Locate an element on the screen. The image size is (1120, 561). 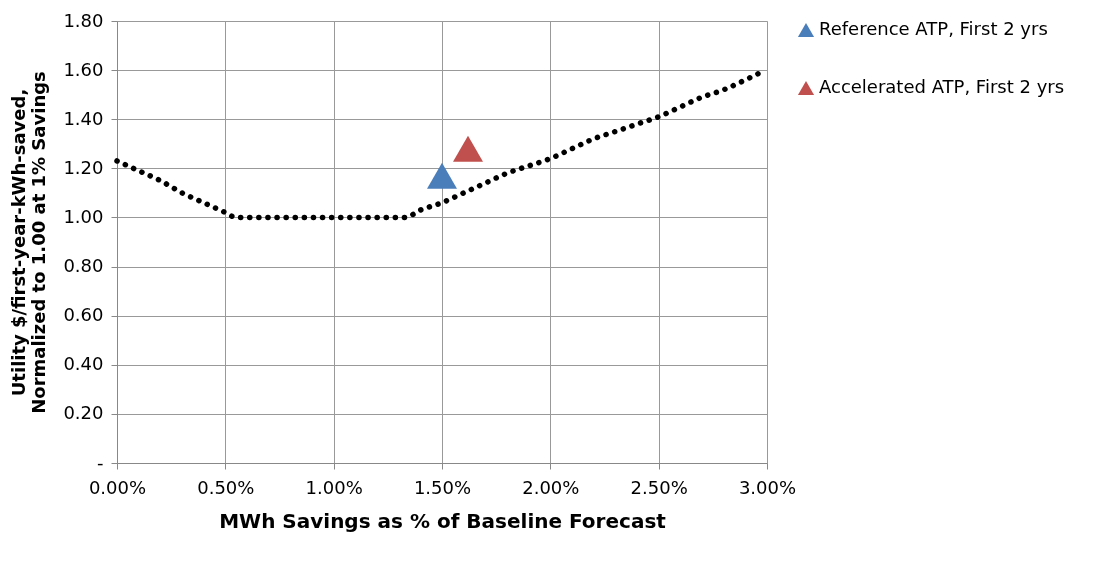
legend-label: Accelerated ATP, First 2 yrs is located at coordinates (942, 86).